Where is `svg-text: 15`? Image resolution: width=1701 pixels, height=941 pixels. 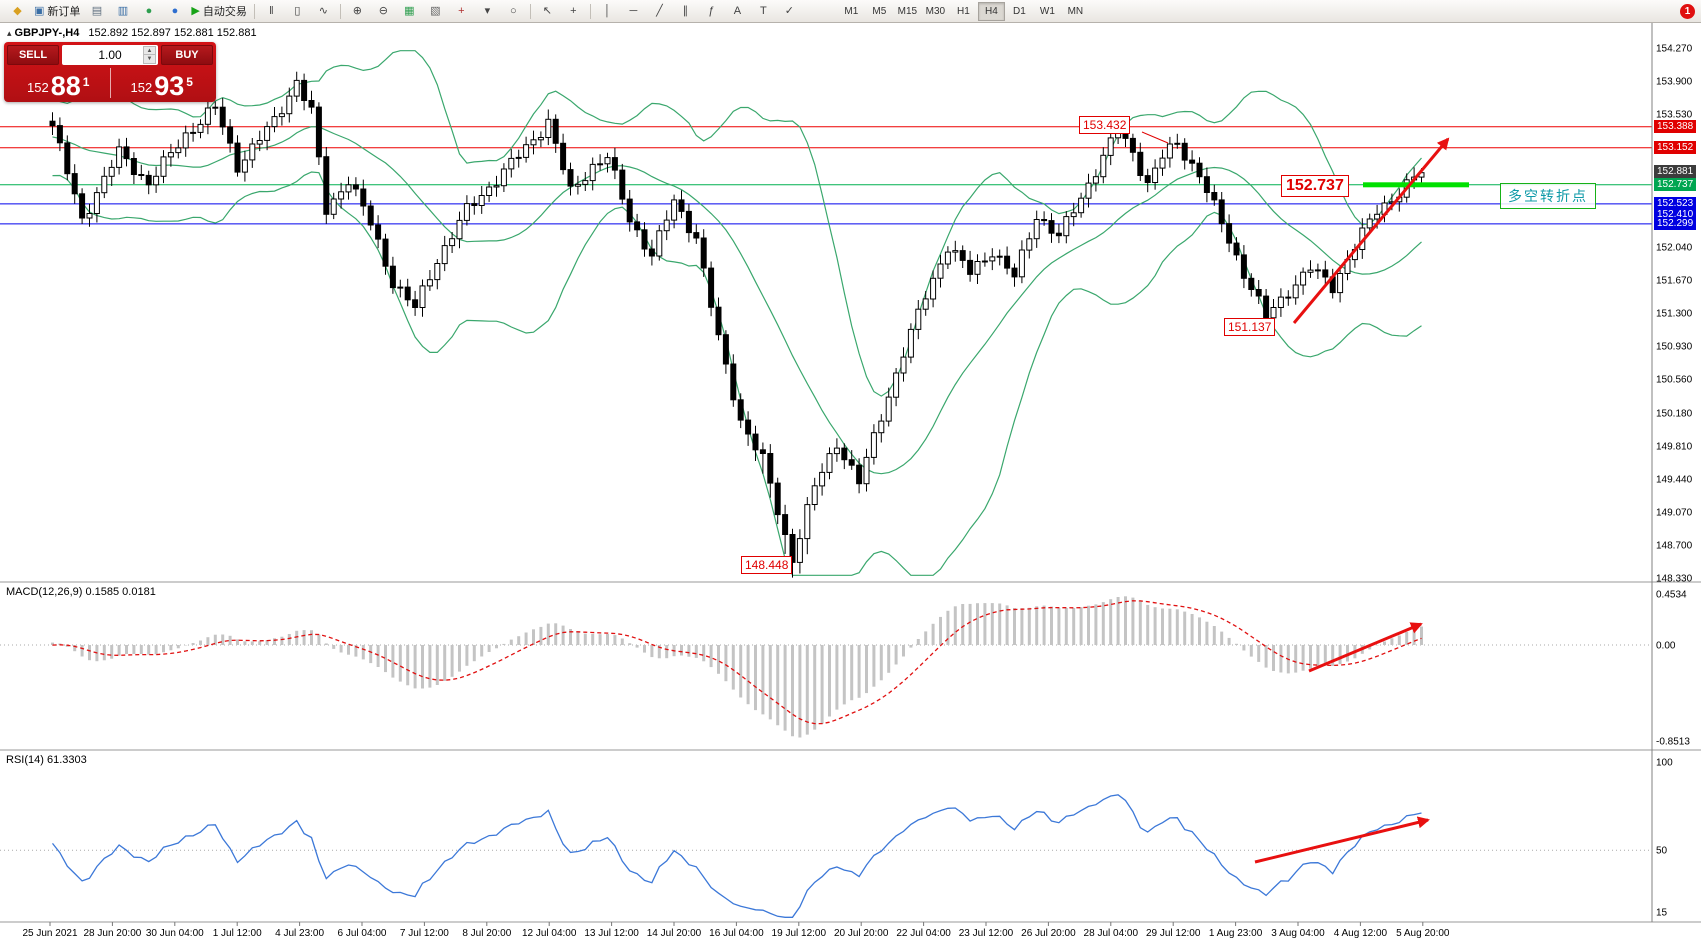 svg-text: 15 is located at coordinates (1662, 913).